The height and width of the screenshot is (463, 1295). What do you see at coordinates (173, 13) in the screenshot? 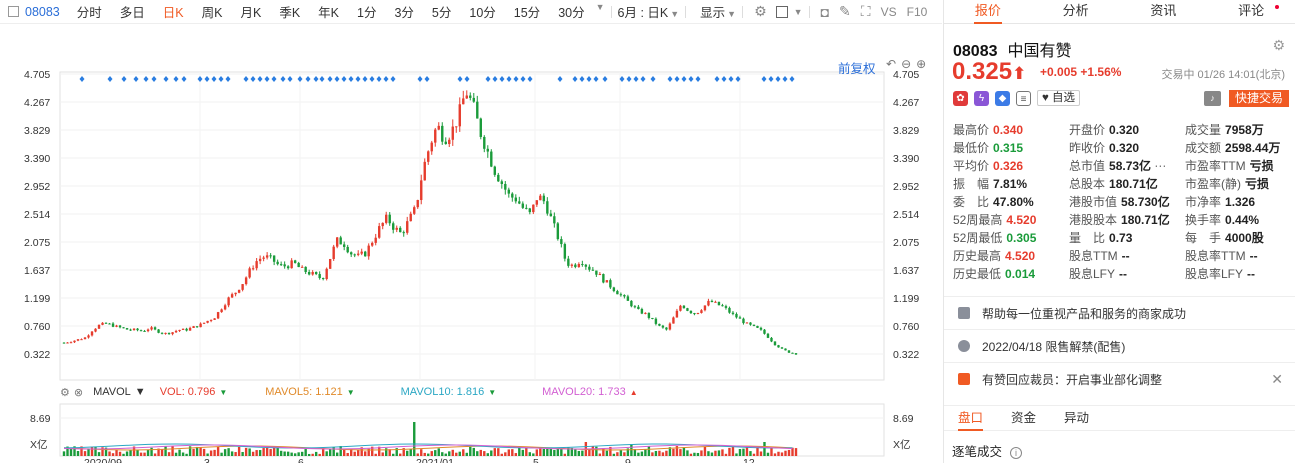
I see `period-tab: 日K` at bounding box center [173, 13].